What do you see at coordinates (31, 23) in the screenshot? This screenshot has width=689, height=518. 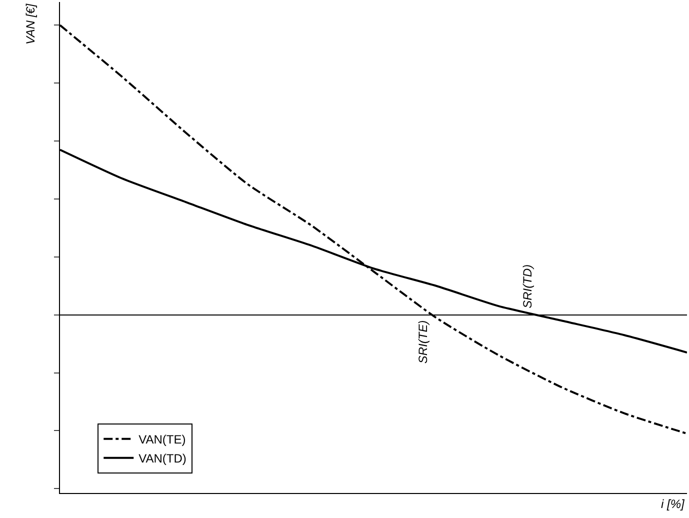 I see `y-axis-title: VAN [€]` at bounding box center [31, 23].